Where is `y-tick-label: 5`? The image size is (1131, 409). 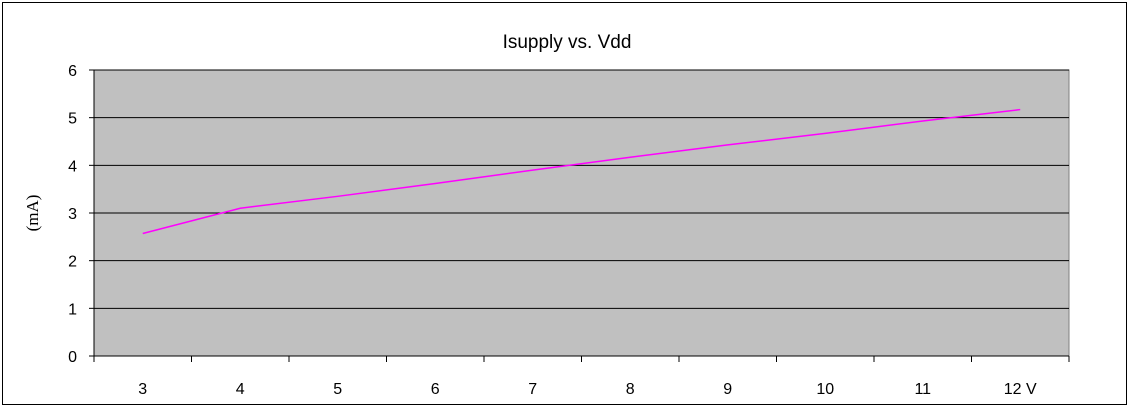
y-tick-label: 5 is located at coordinates (72, 119).